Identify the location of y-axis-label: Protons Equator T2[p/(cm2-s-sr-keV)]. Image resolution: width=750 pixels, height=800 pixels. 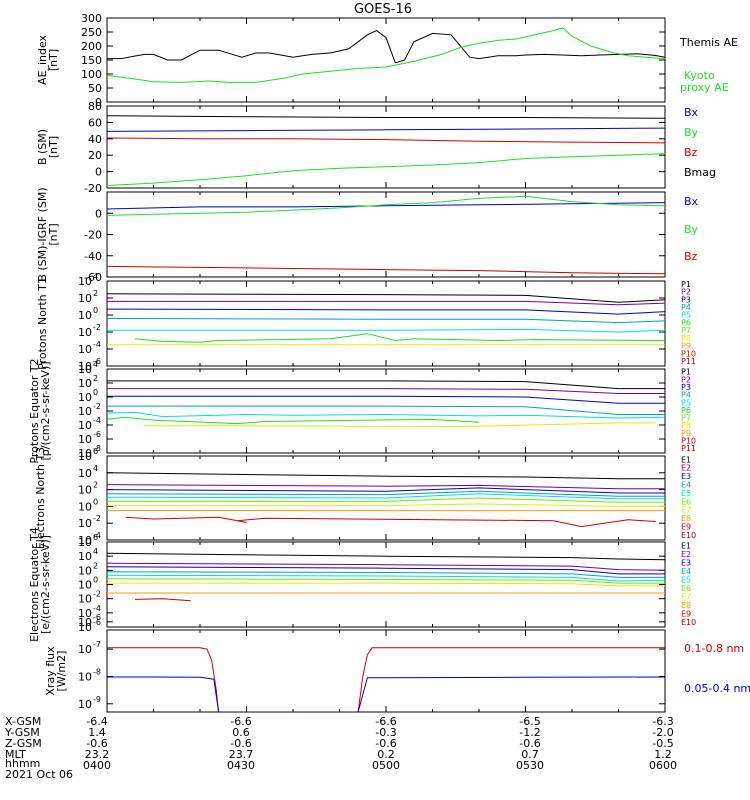
(40, 410).